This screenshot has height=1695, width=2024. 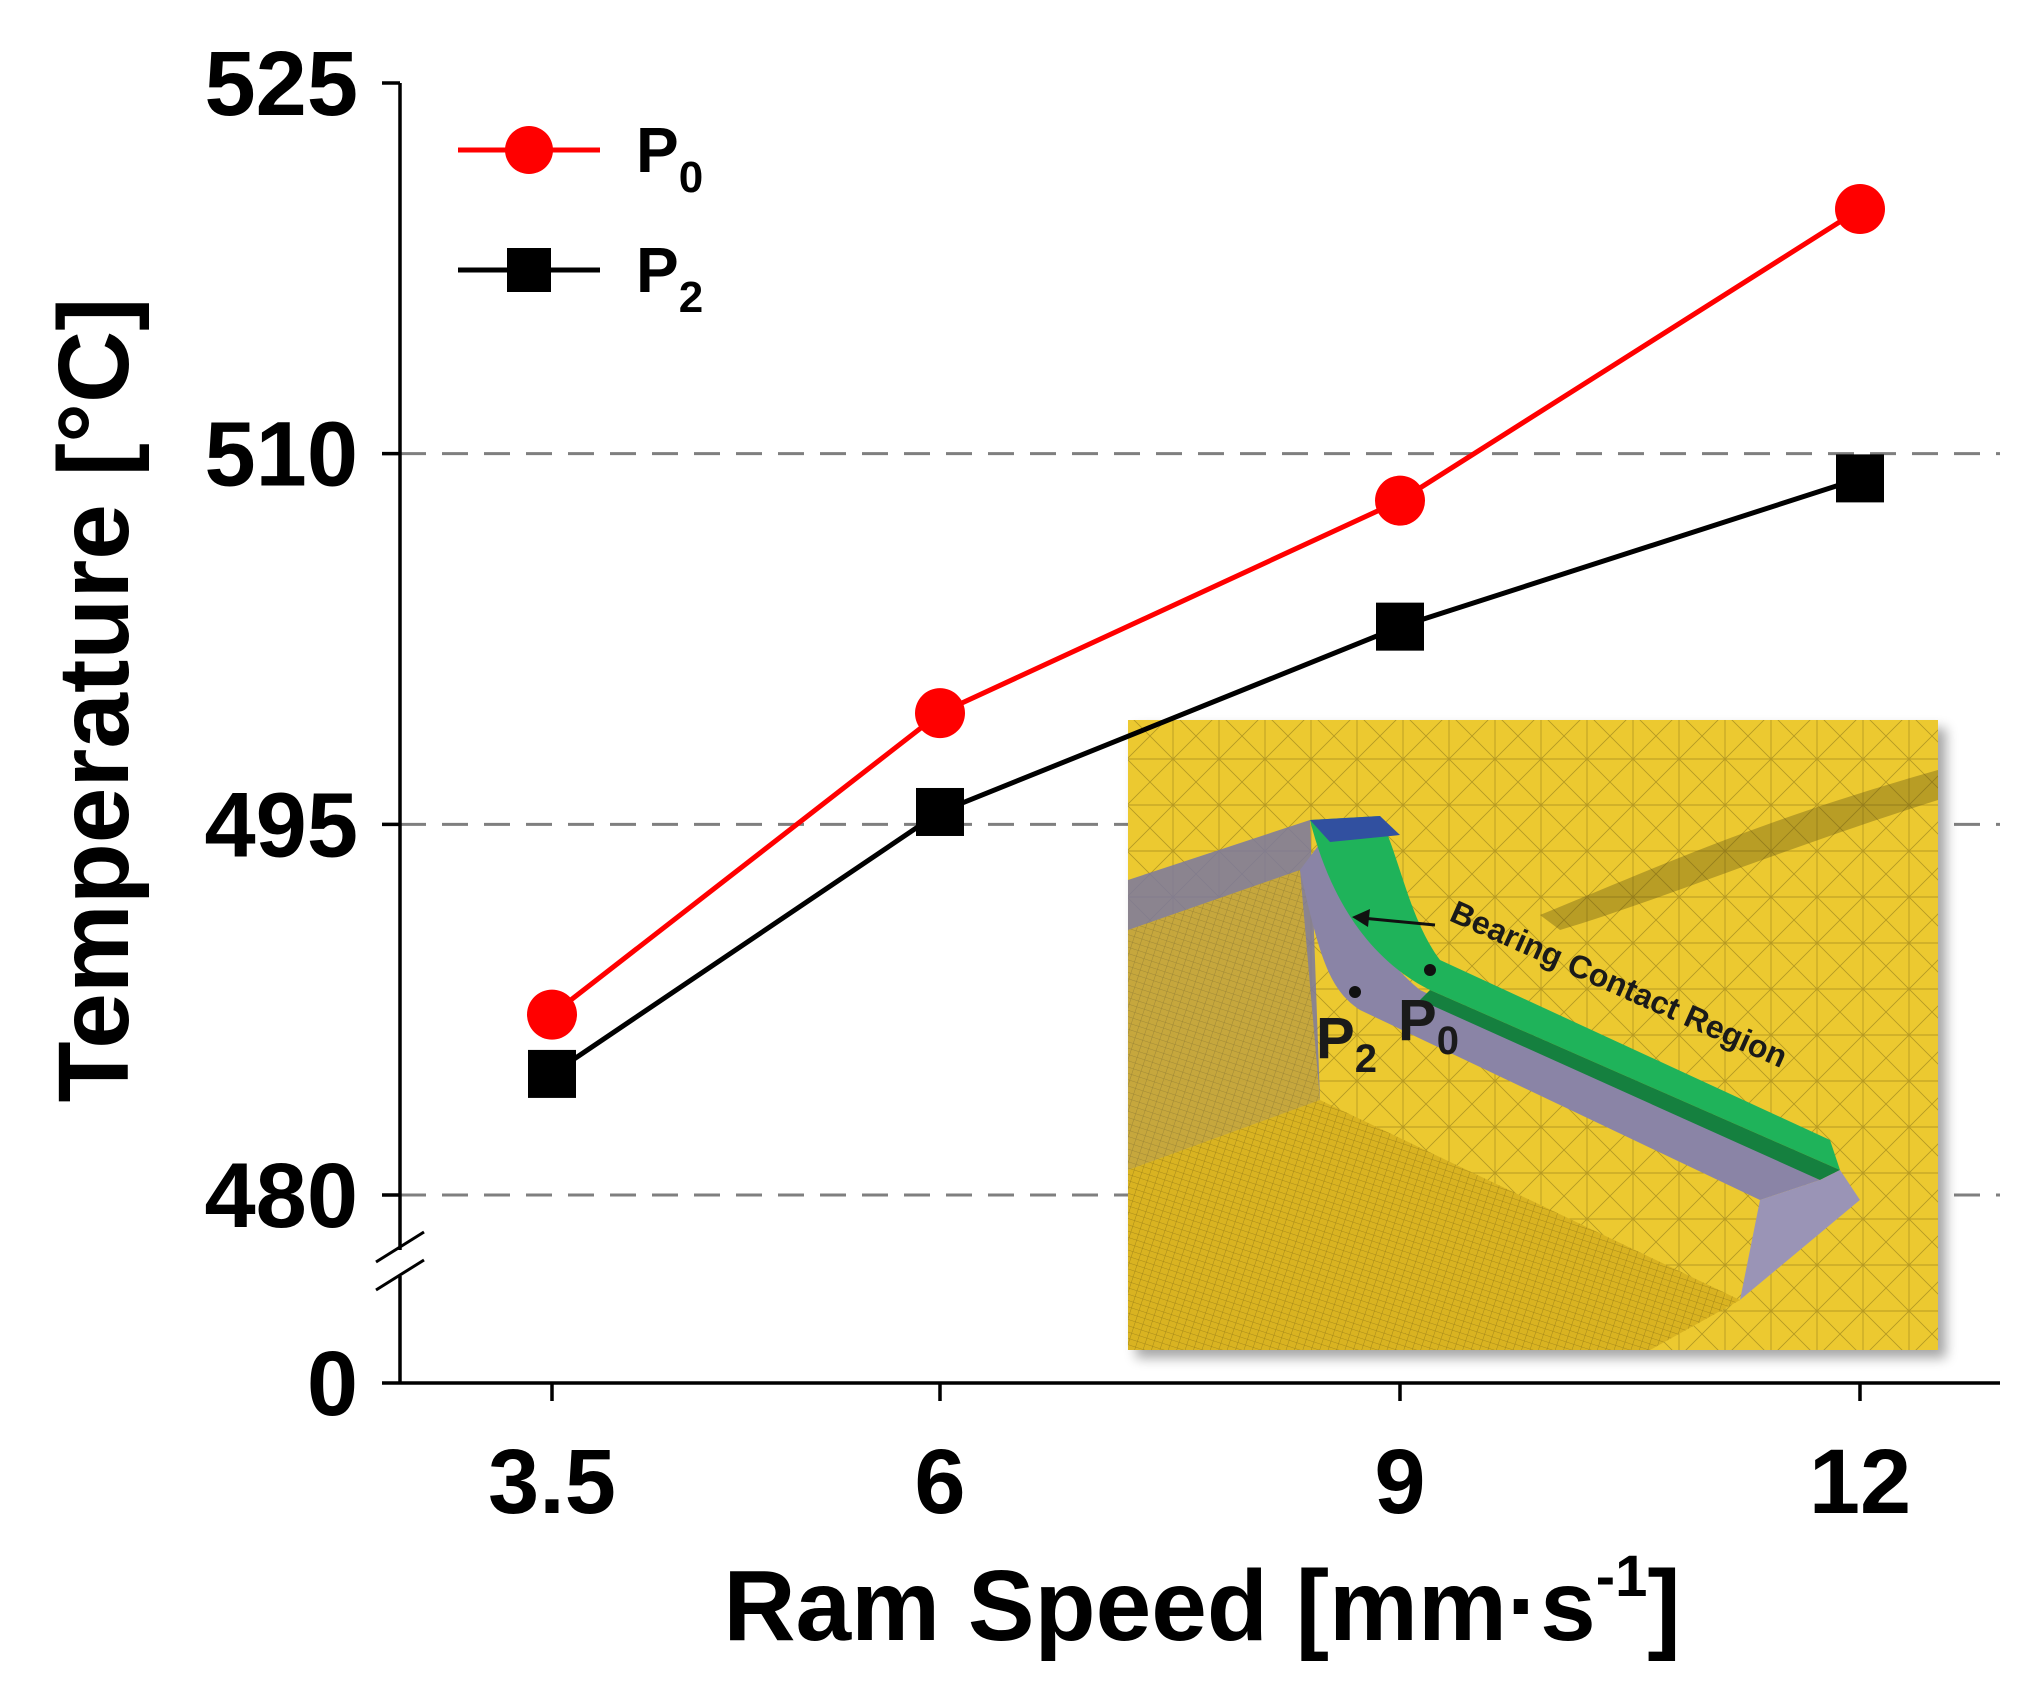 What do you see at coordinates (691, 177) in the screenshot?
I see `legend-label-p0-sub: 0` at bounding box center [691, 177].